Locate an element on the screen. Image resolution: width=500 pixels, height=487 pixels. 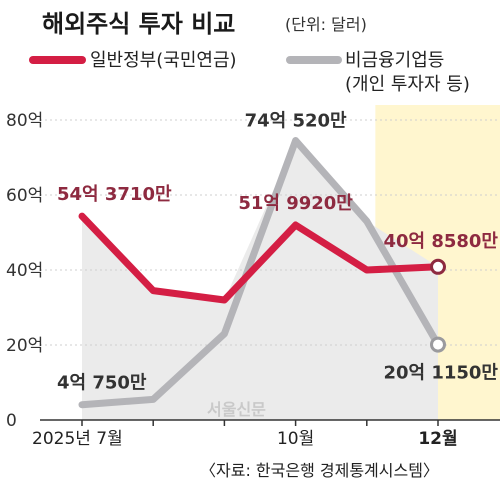
data-label-private: 4억 750만 is located at coordinates (102, 383).